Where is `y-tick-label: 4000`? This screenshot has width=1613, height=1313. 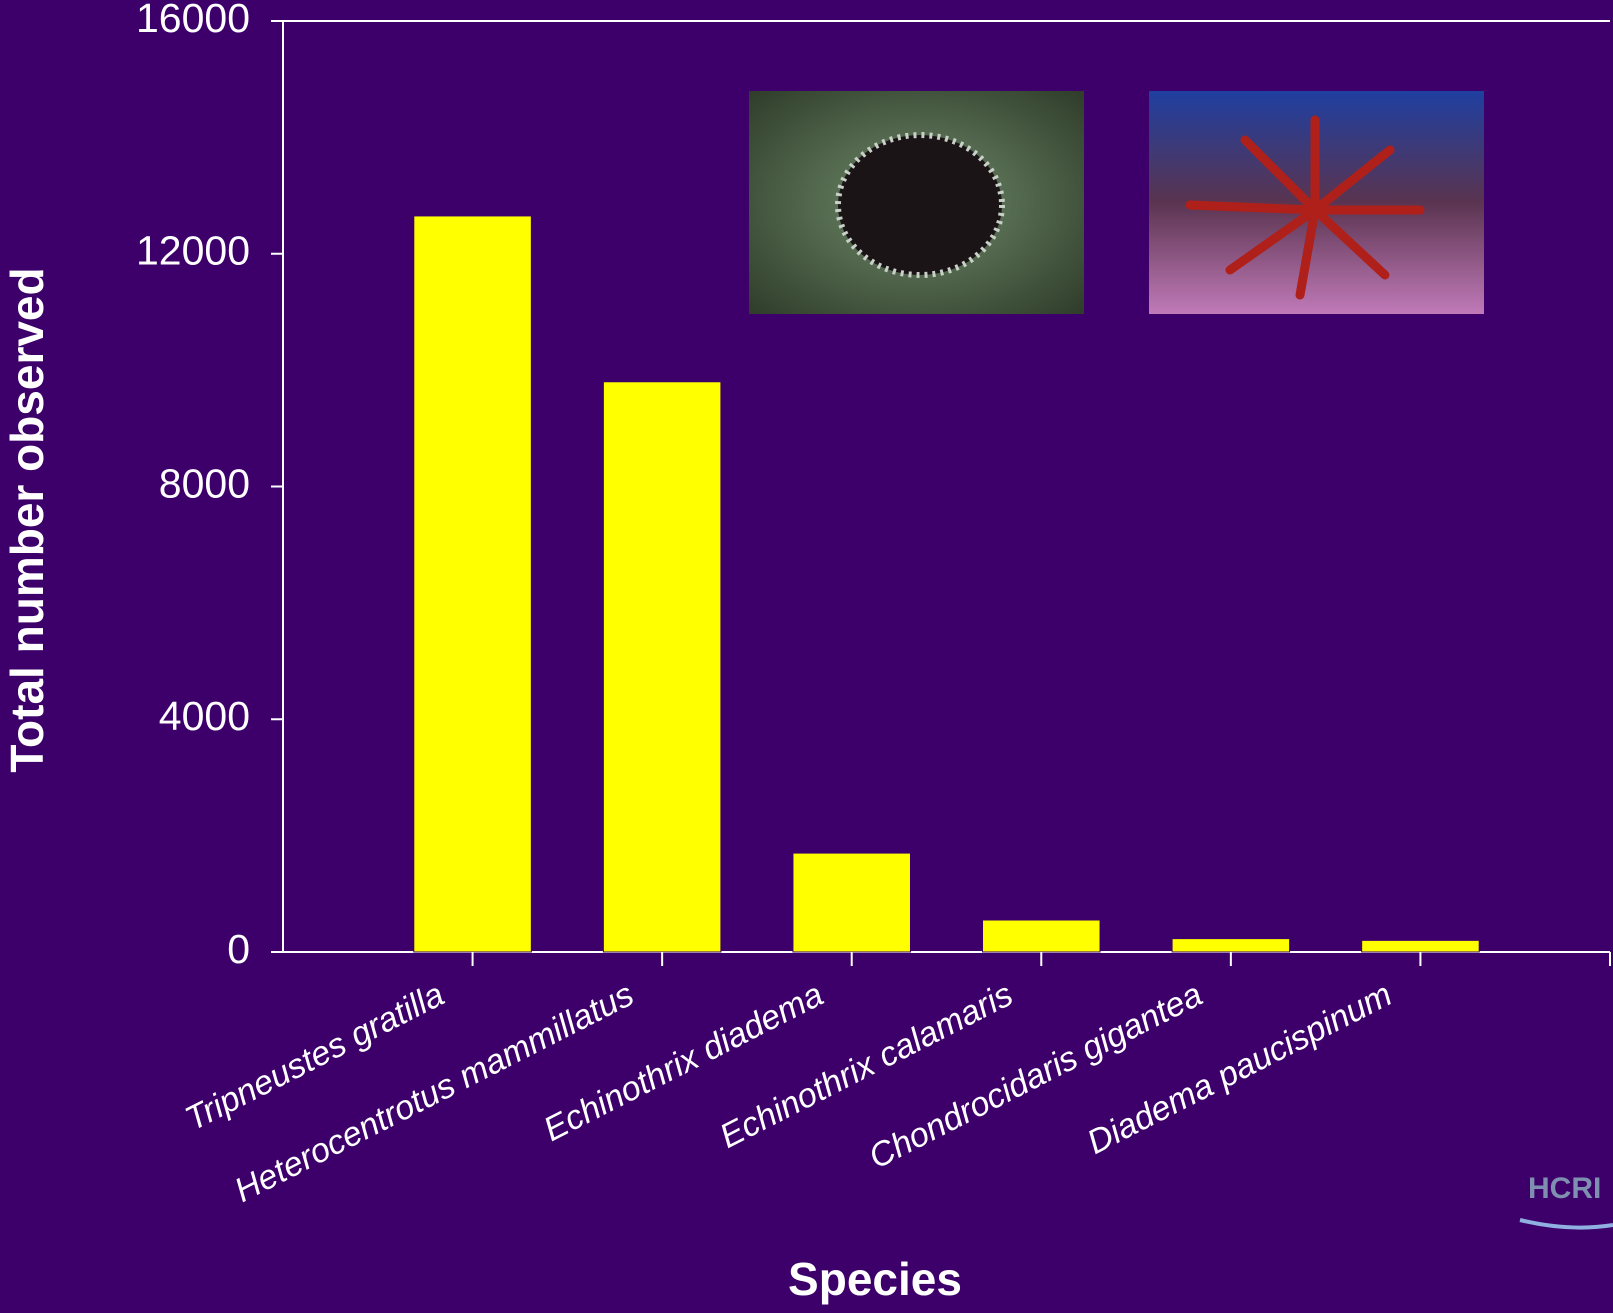 y-tick-label: 4000 is located at coordinates (204, 716).